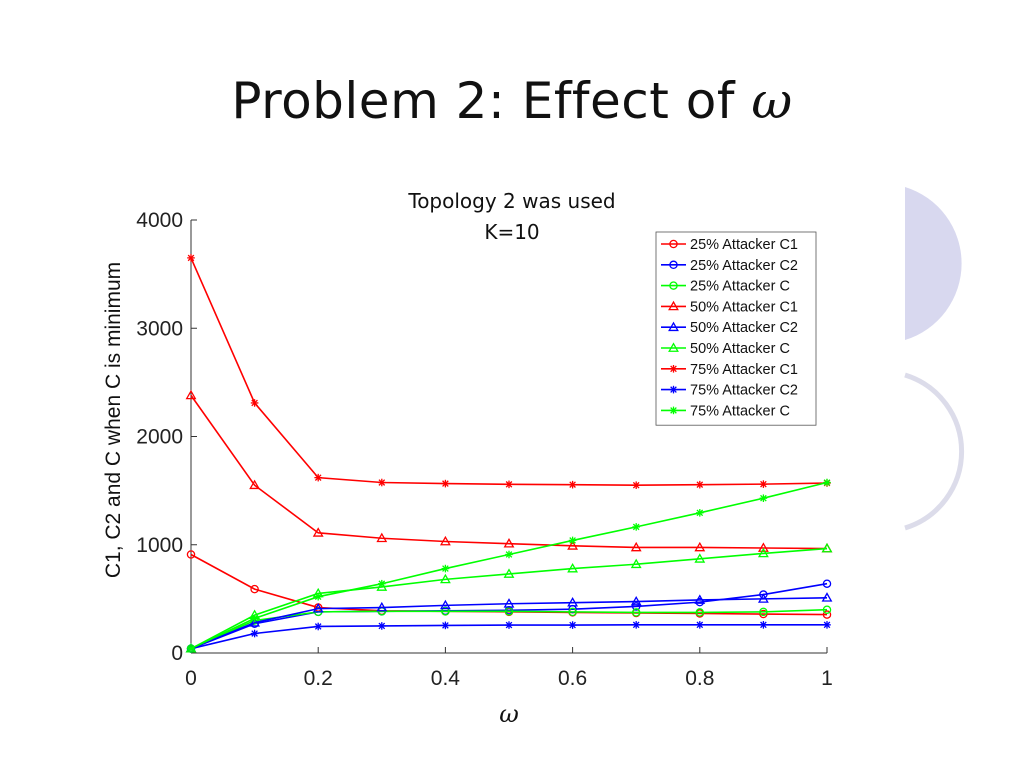  I want to click on legend-label: 75% Attacker C1, so click(744, 370).